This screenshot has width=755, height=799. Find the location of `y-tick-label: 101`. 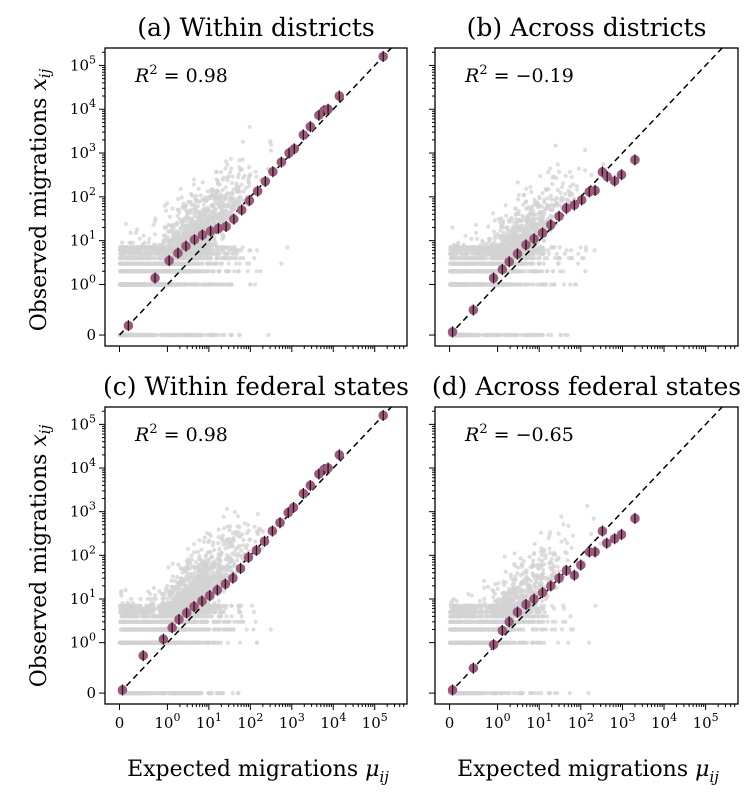

y-tick-label: 101 is located at coordinates (83, 239).